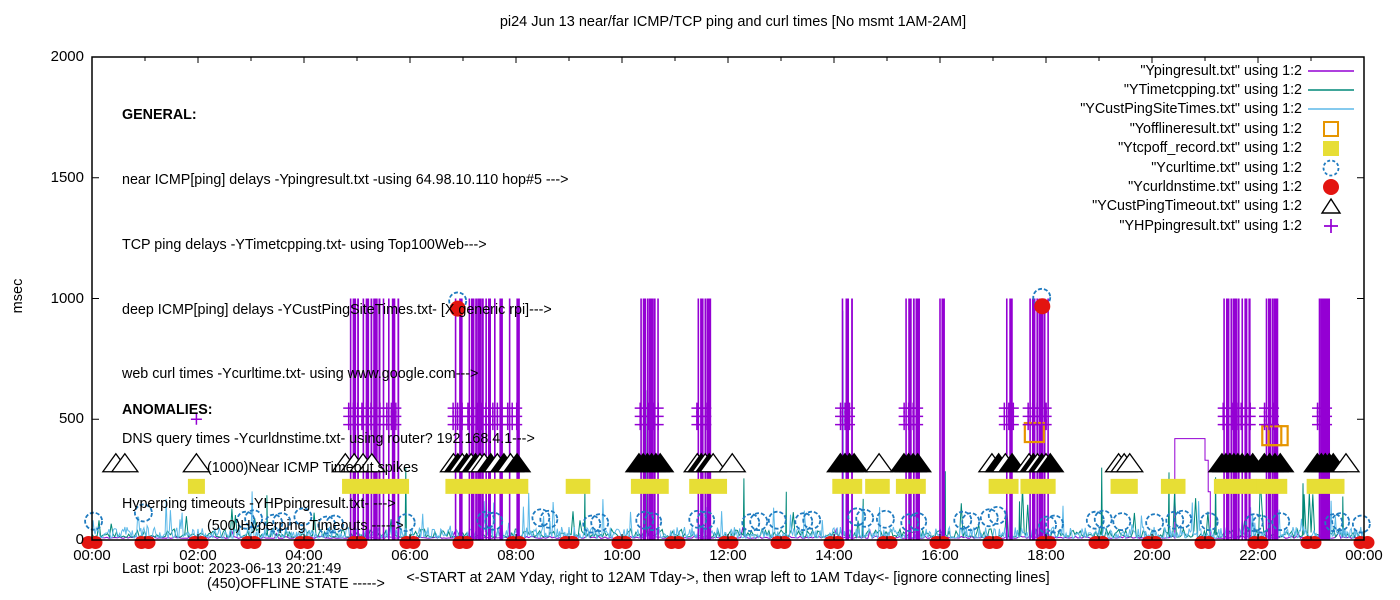 This screenshot has height=600, width=1400. What do you see at coordinates (167, 409) in the screenshot?
I see `anomalies-heading: ANOMALIES:` at bounding box center [167, 409].